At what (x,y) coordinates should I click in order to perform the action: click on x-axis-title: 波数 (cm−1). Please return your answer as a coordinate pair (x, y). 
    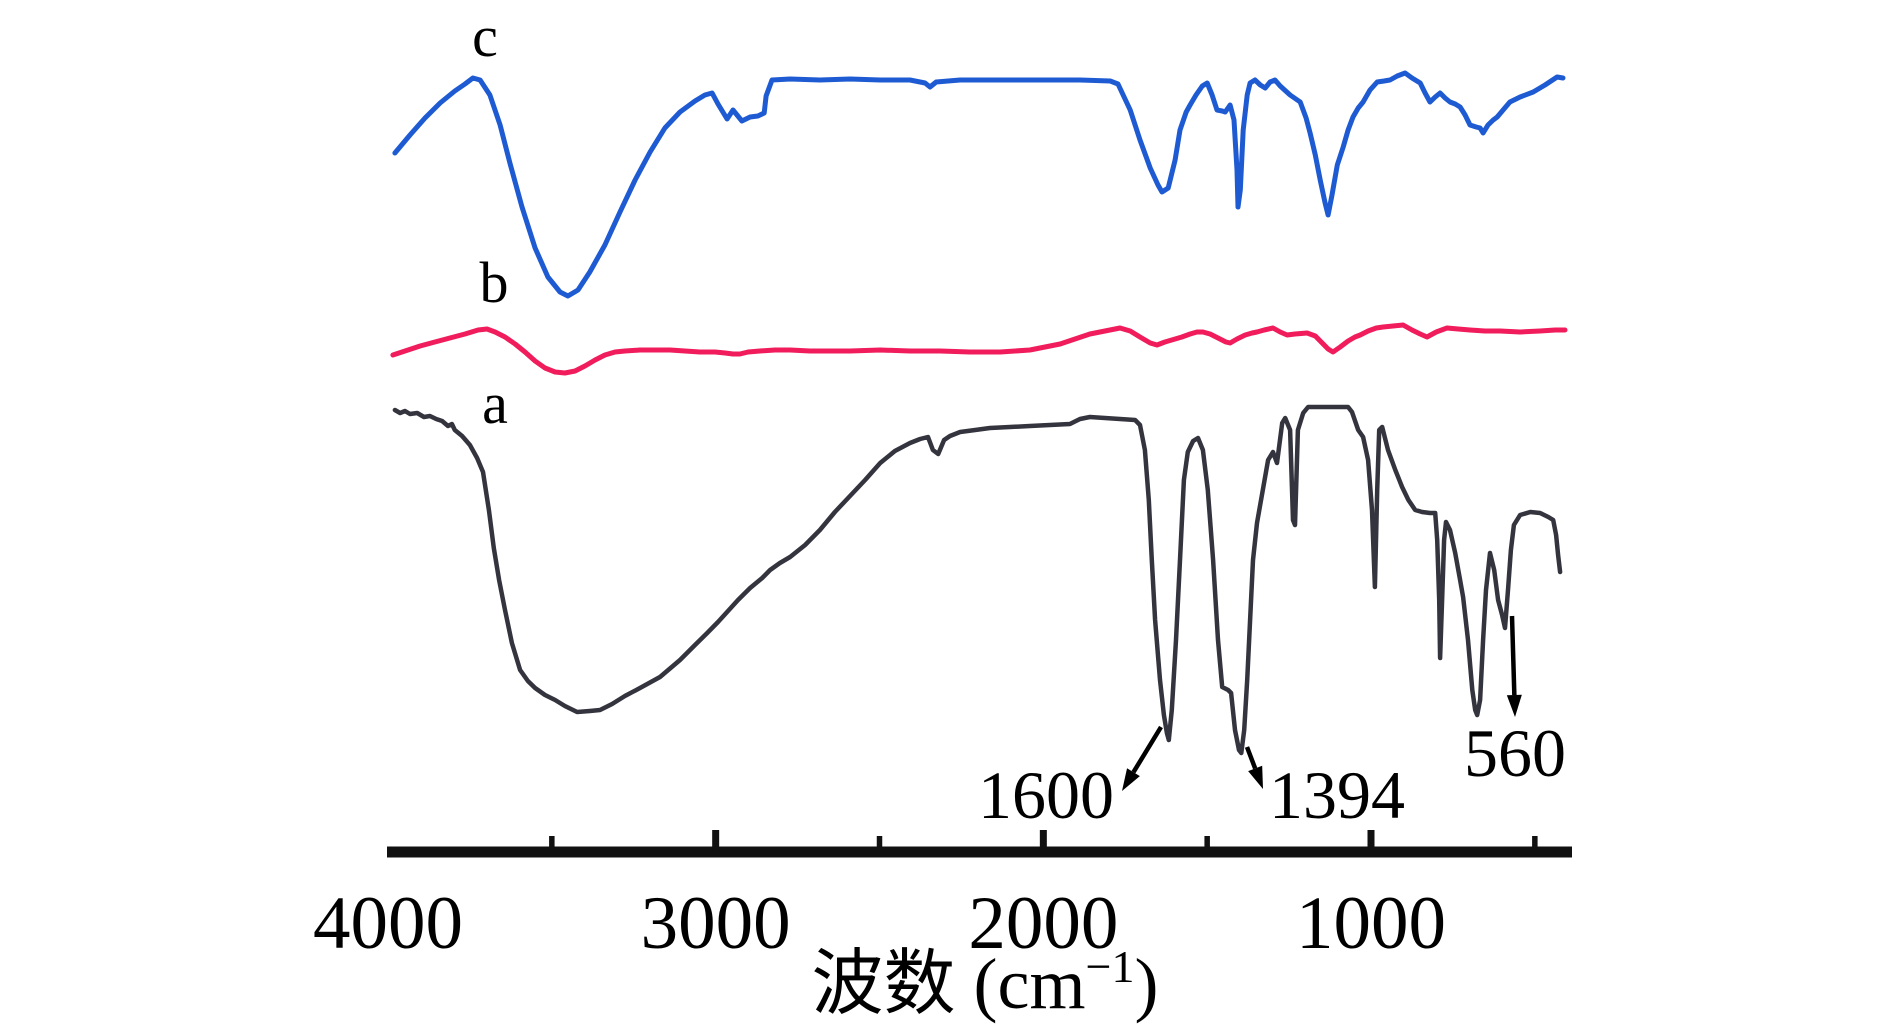
    Looking at the image, I should click on (985, 982).